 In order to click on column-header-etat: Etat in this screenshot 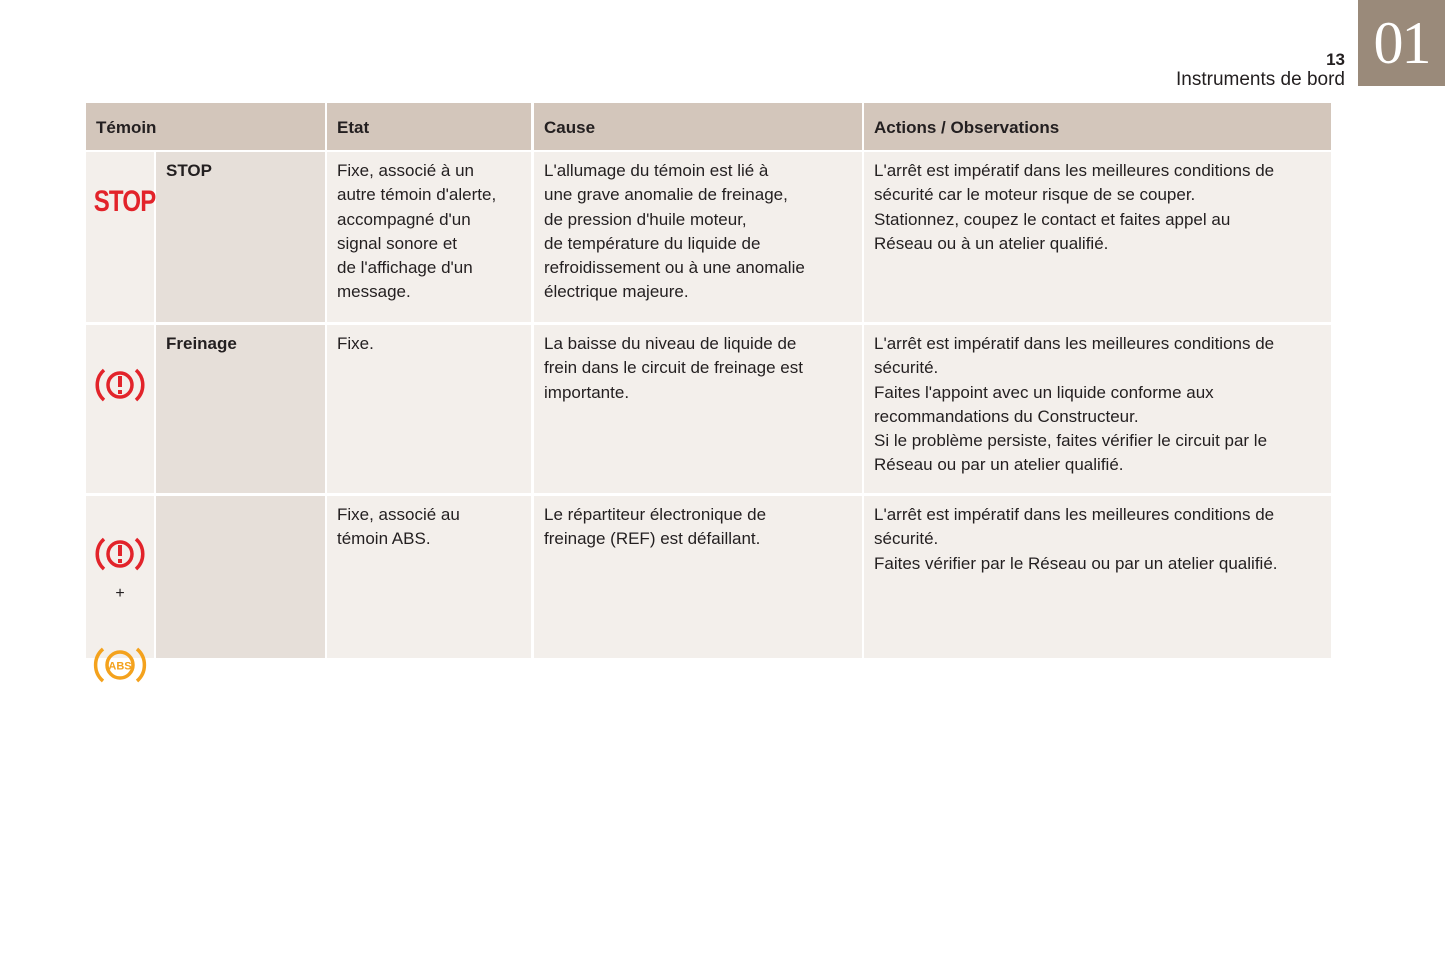, I will do `click(429, 126)`.